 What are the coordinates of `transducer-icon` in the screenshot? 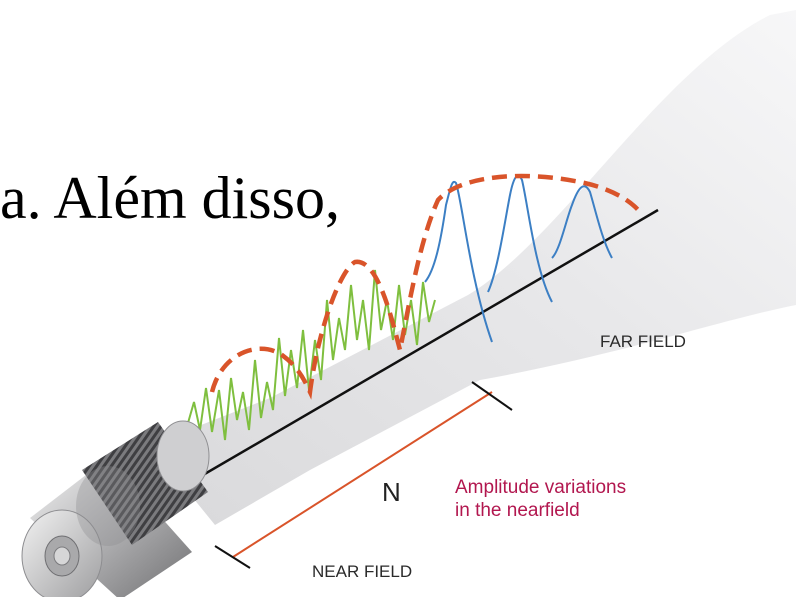 It's located at (115, 511).